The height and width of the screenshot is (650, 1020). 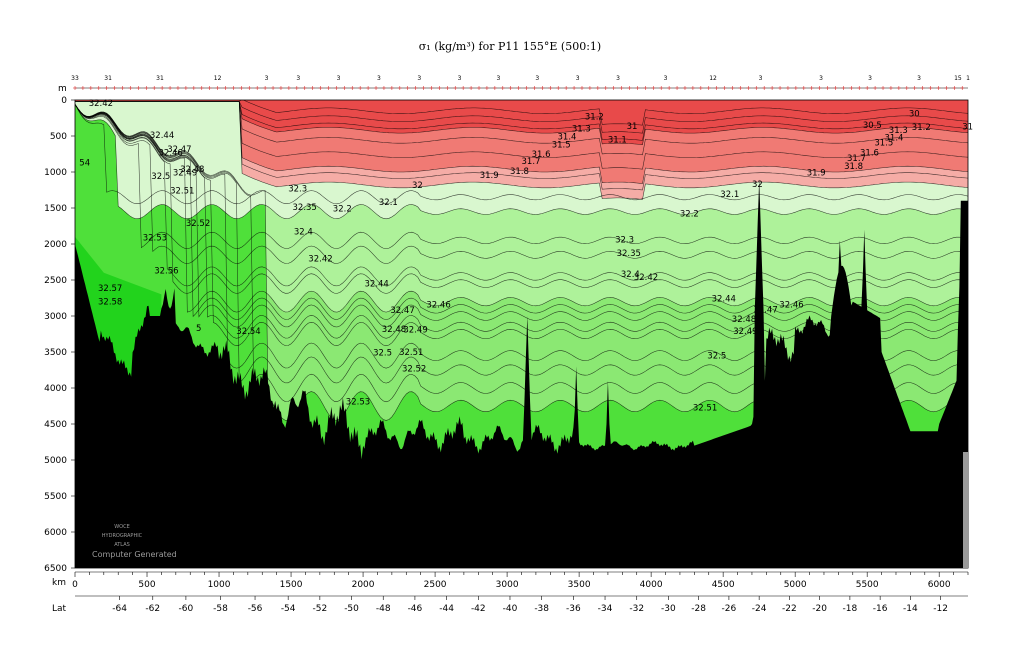 I want to click on station-label: 12, so click(x=713, y=78).